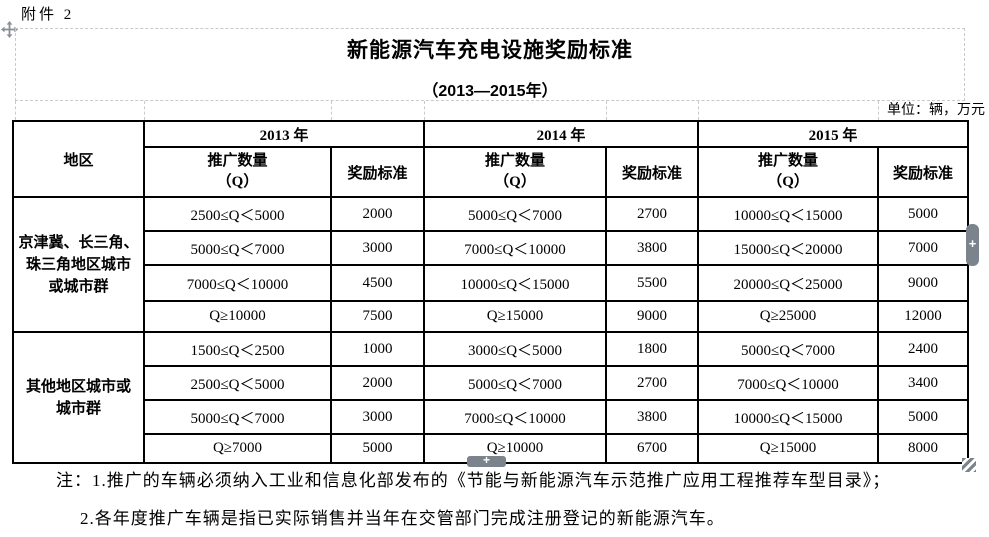 The image size is (989, 537). What do you see at coordinates (788, 248) in the screenshot?
I see `promotion-quantity-cell: 15000≤Q＜20000` at bounding box center [788, 248].